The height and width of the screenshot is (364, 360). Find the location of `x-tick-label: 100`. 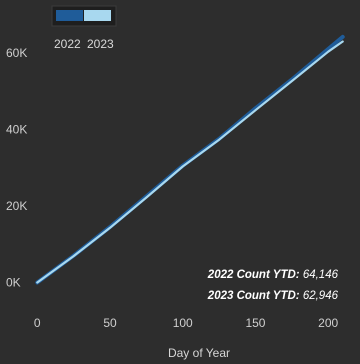

x-tick-label: 100 is located at coordinates (183, 323).